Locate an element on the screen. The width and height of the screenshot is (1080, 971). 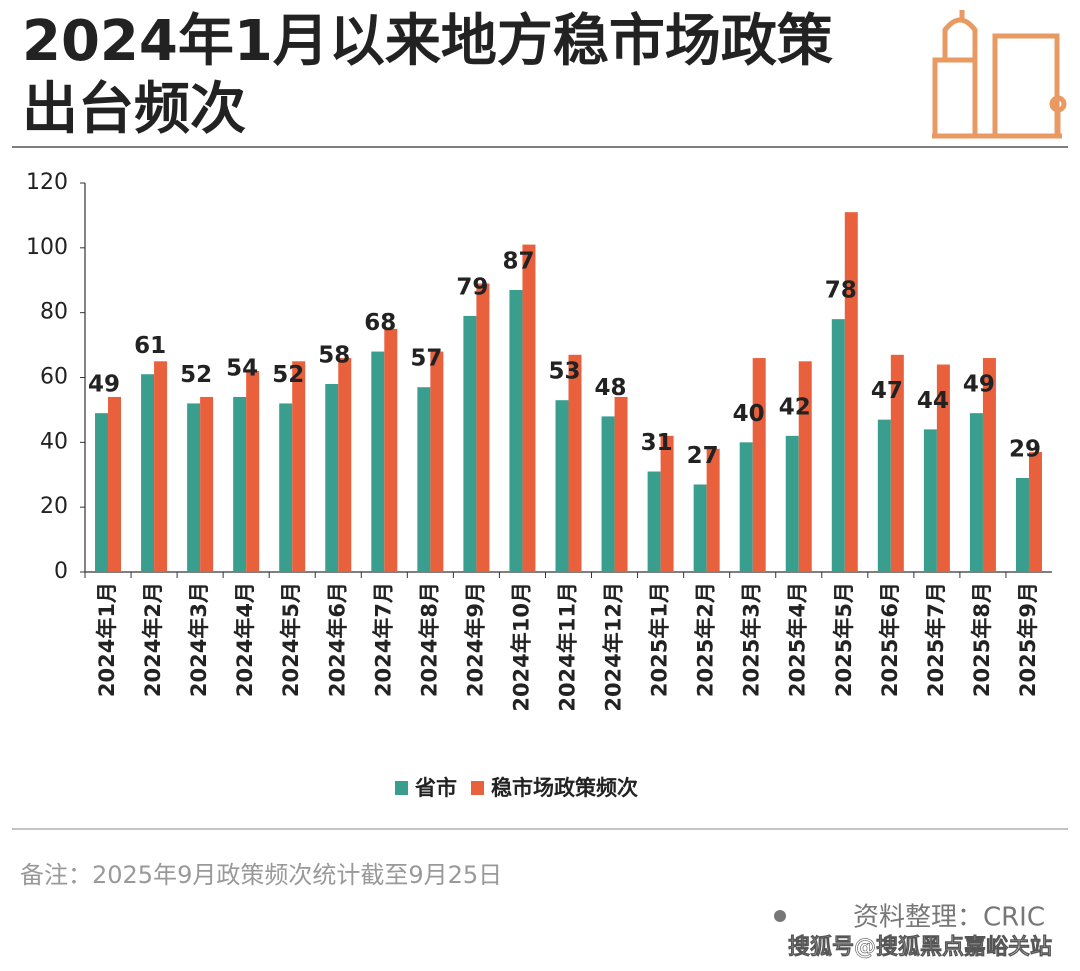
y-tick-label: 100 is located at coordinates (47, 247).